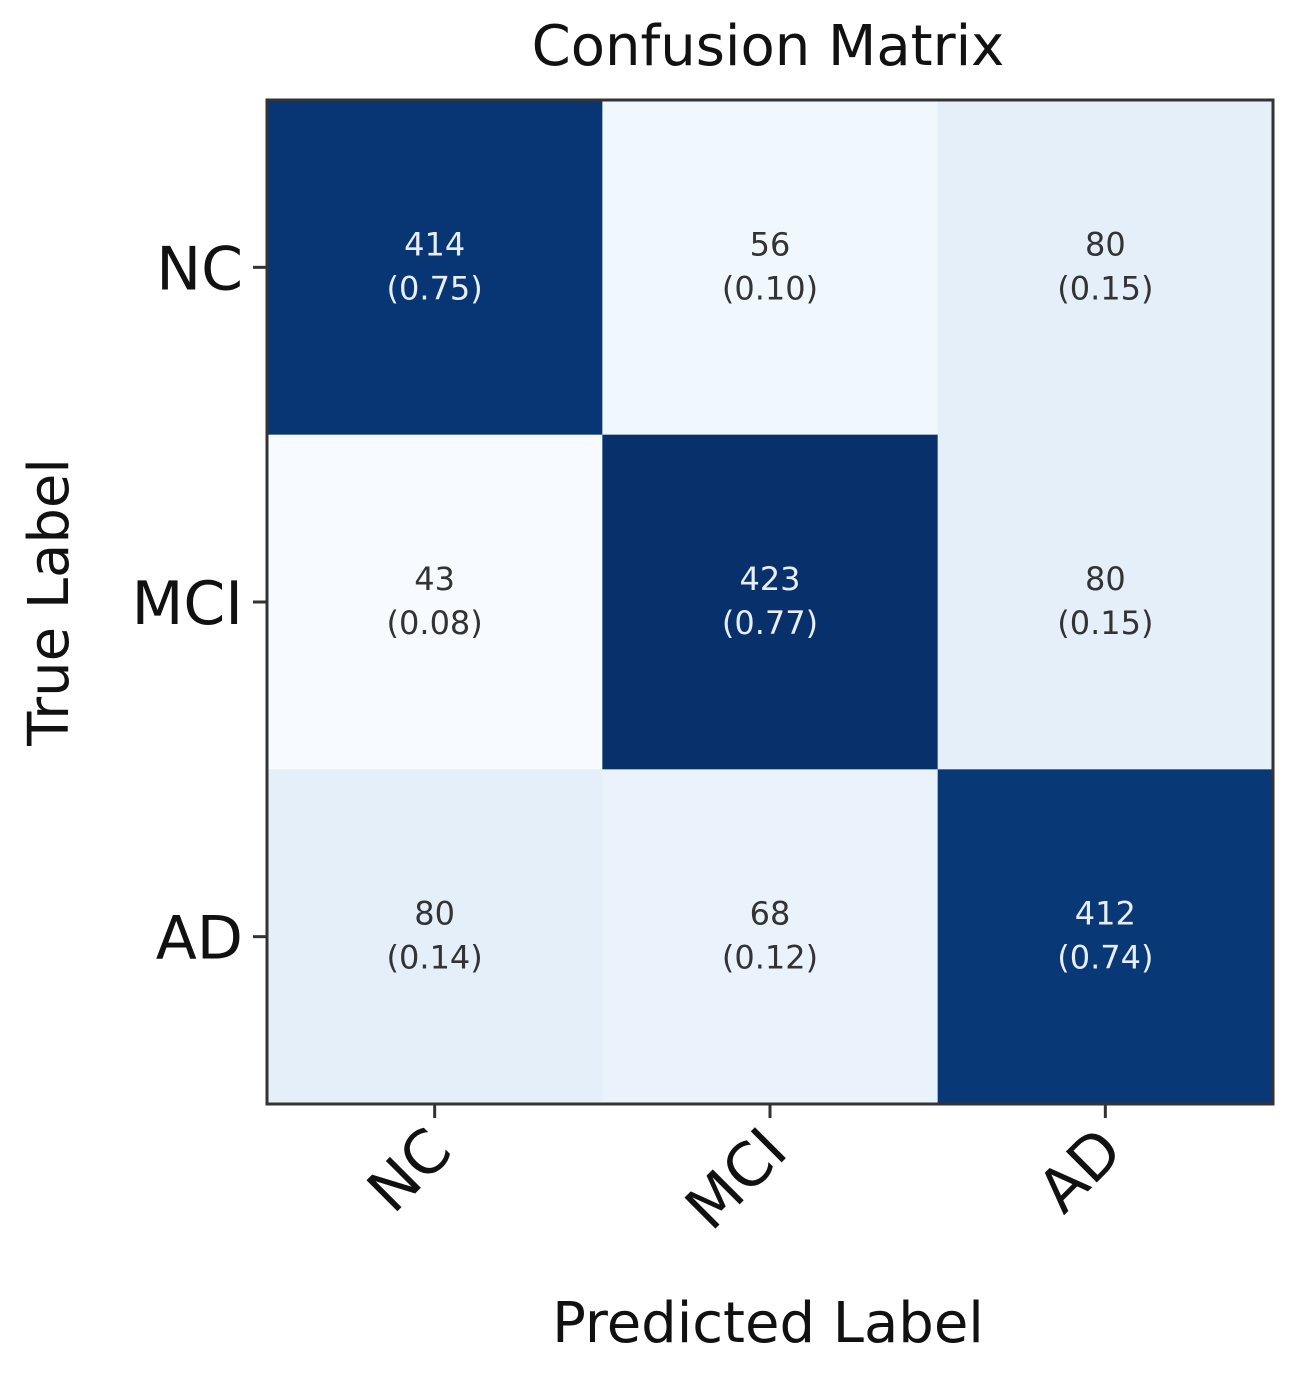 The image size is (1293, 1374). I want to click on x-axis-ticks: NC MCI AD, so click(745, 1173).